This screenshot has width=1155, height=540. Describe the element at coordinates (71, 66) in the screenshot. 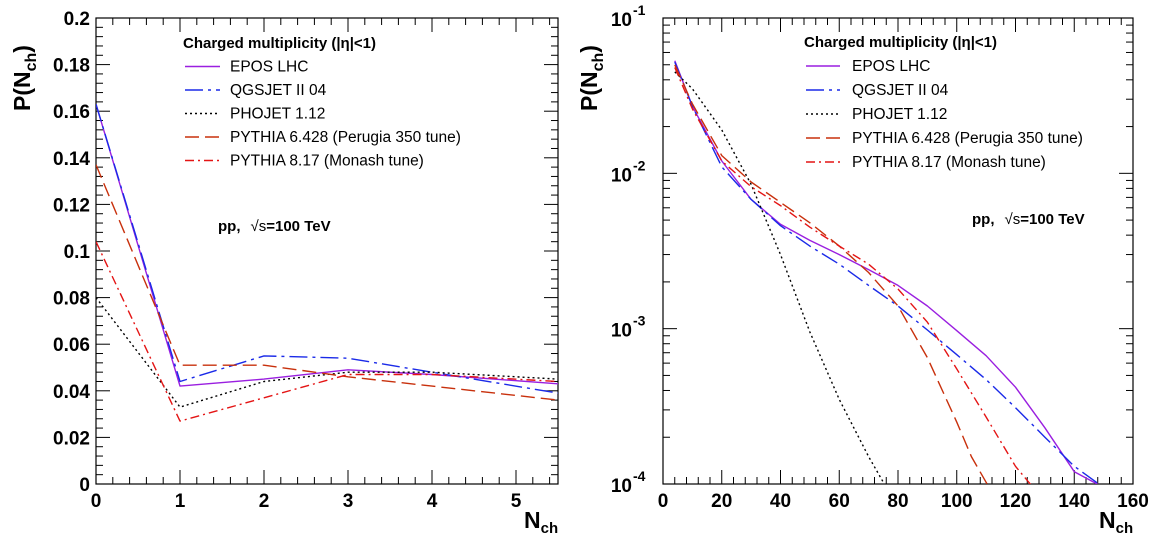

I see `y-tick-label: 0.18` at that location.